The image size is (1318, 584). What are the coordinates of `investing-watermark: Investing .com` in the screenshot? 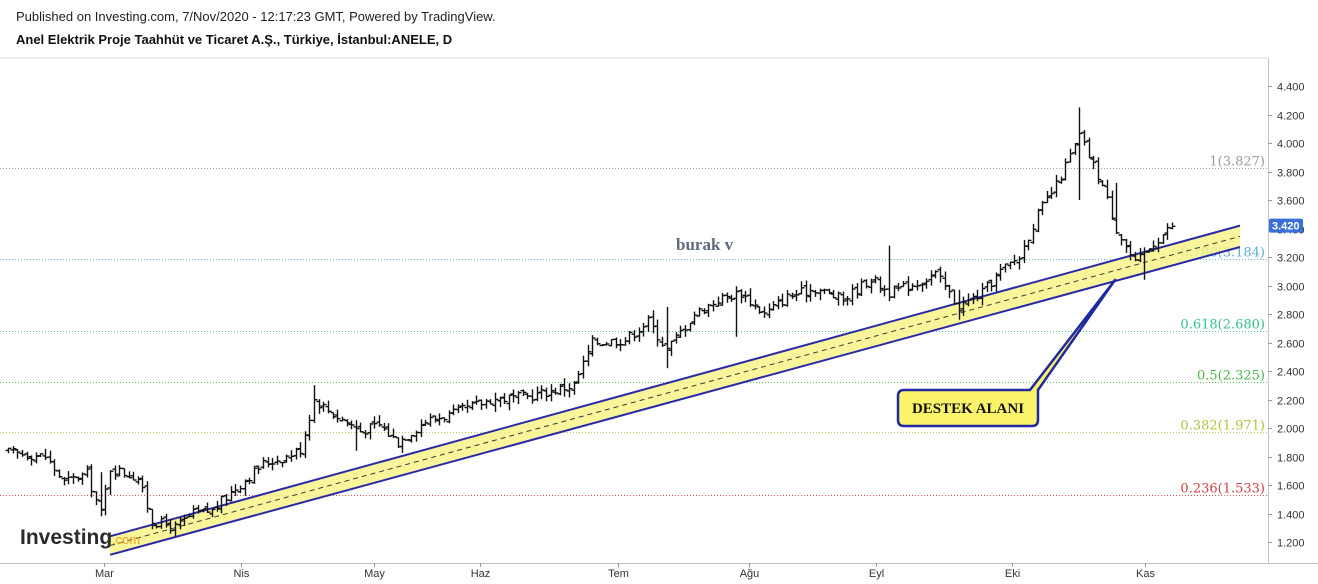 It's located at (80, 537).